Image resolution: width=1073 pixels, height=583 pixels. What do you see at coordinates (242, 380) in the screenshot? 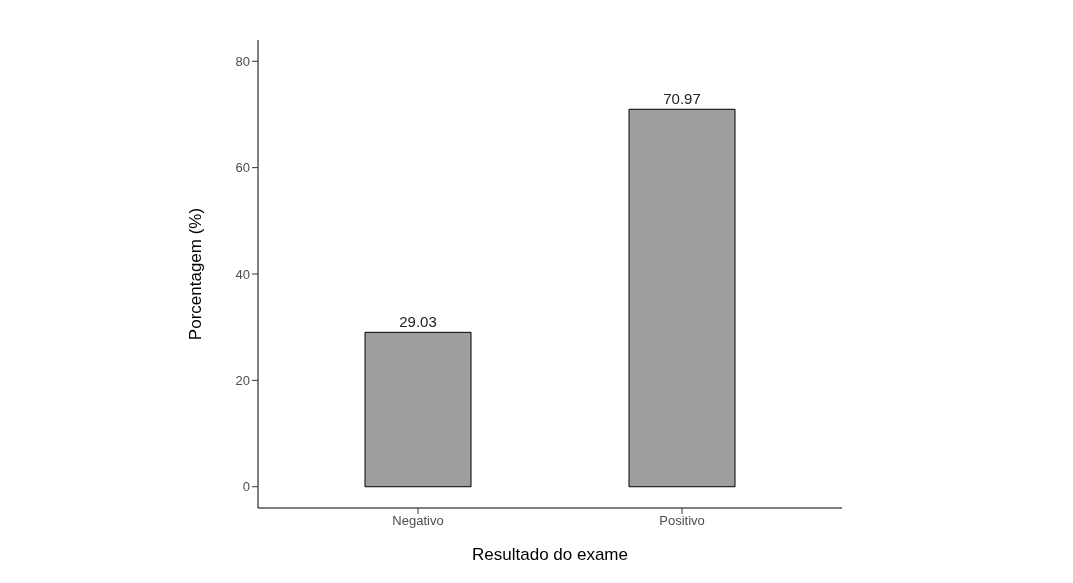
I see `y-tick-label: 20` at bounding box center [242, 380].